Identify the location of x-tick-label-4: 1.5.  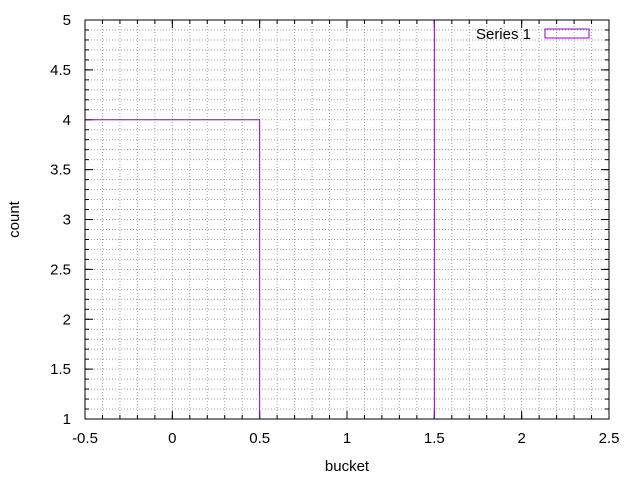
(434, 438).